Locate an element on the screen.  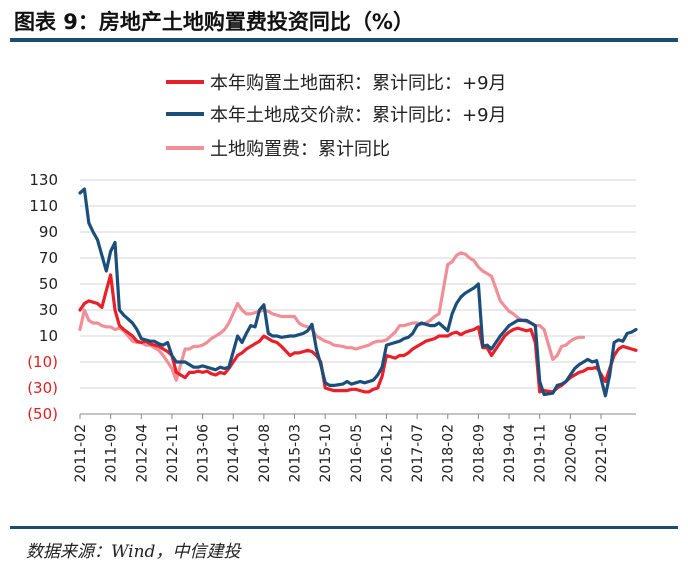
y-tick-label: (10) is located at coordinates (42, 362).